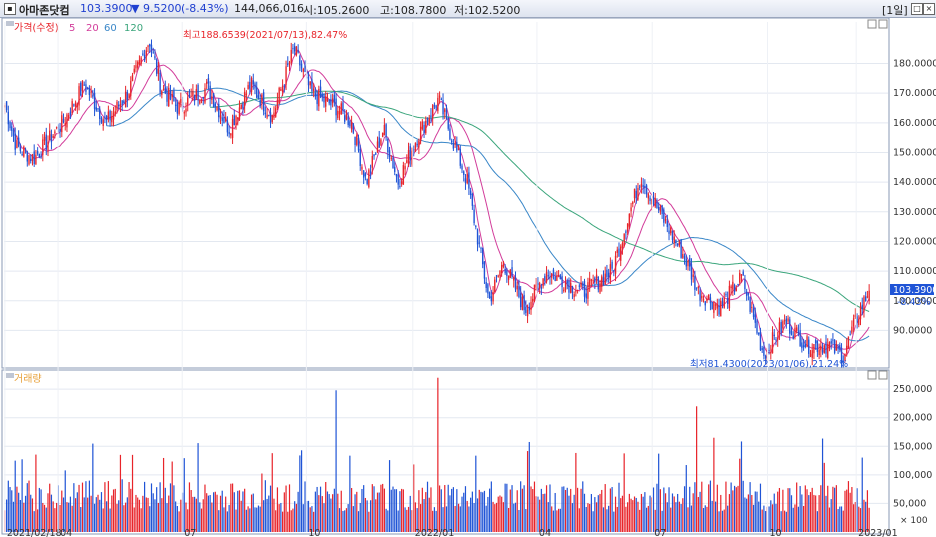  What do you see at coordinates (872, 375) in the screenshot?
I see `volume-restore-icon` at bounding box center [872, 375].